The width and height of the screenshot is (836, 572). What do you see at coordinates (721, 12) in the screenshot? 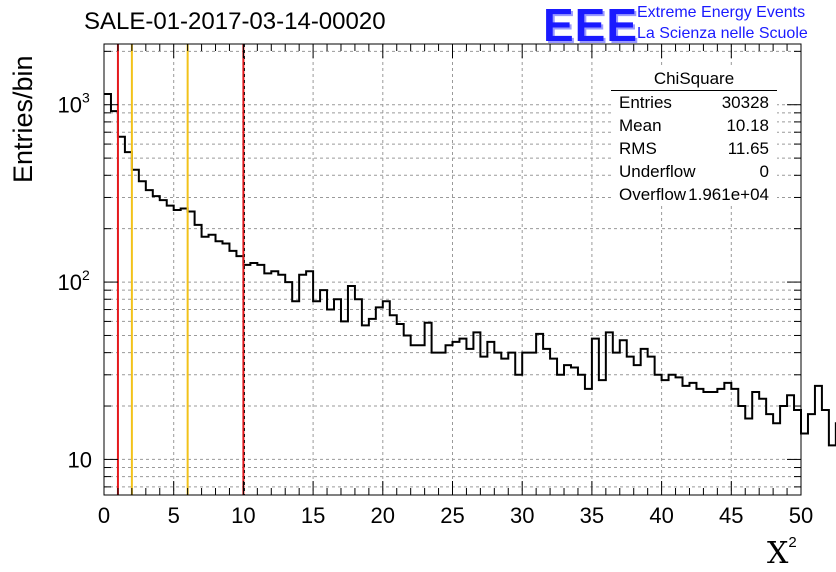
I see `logo-line-1: Extreme Energy Events` at bounding box center [721, 12].